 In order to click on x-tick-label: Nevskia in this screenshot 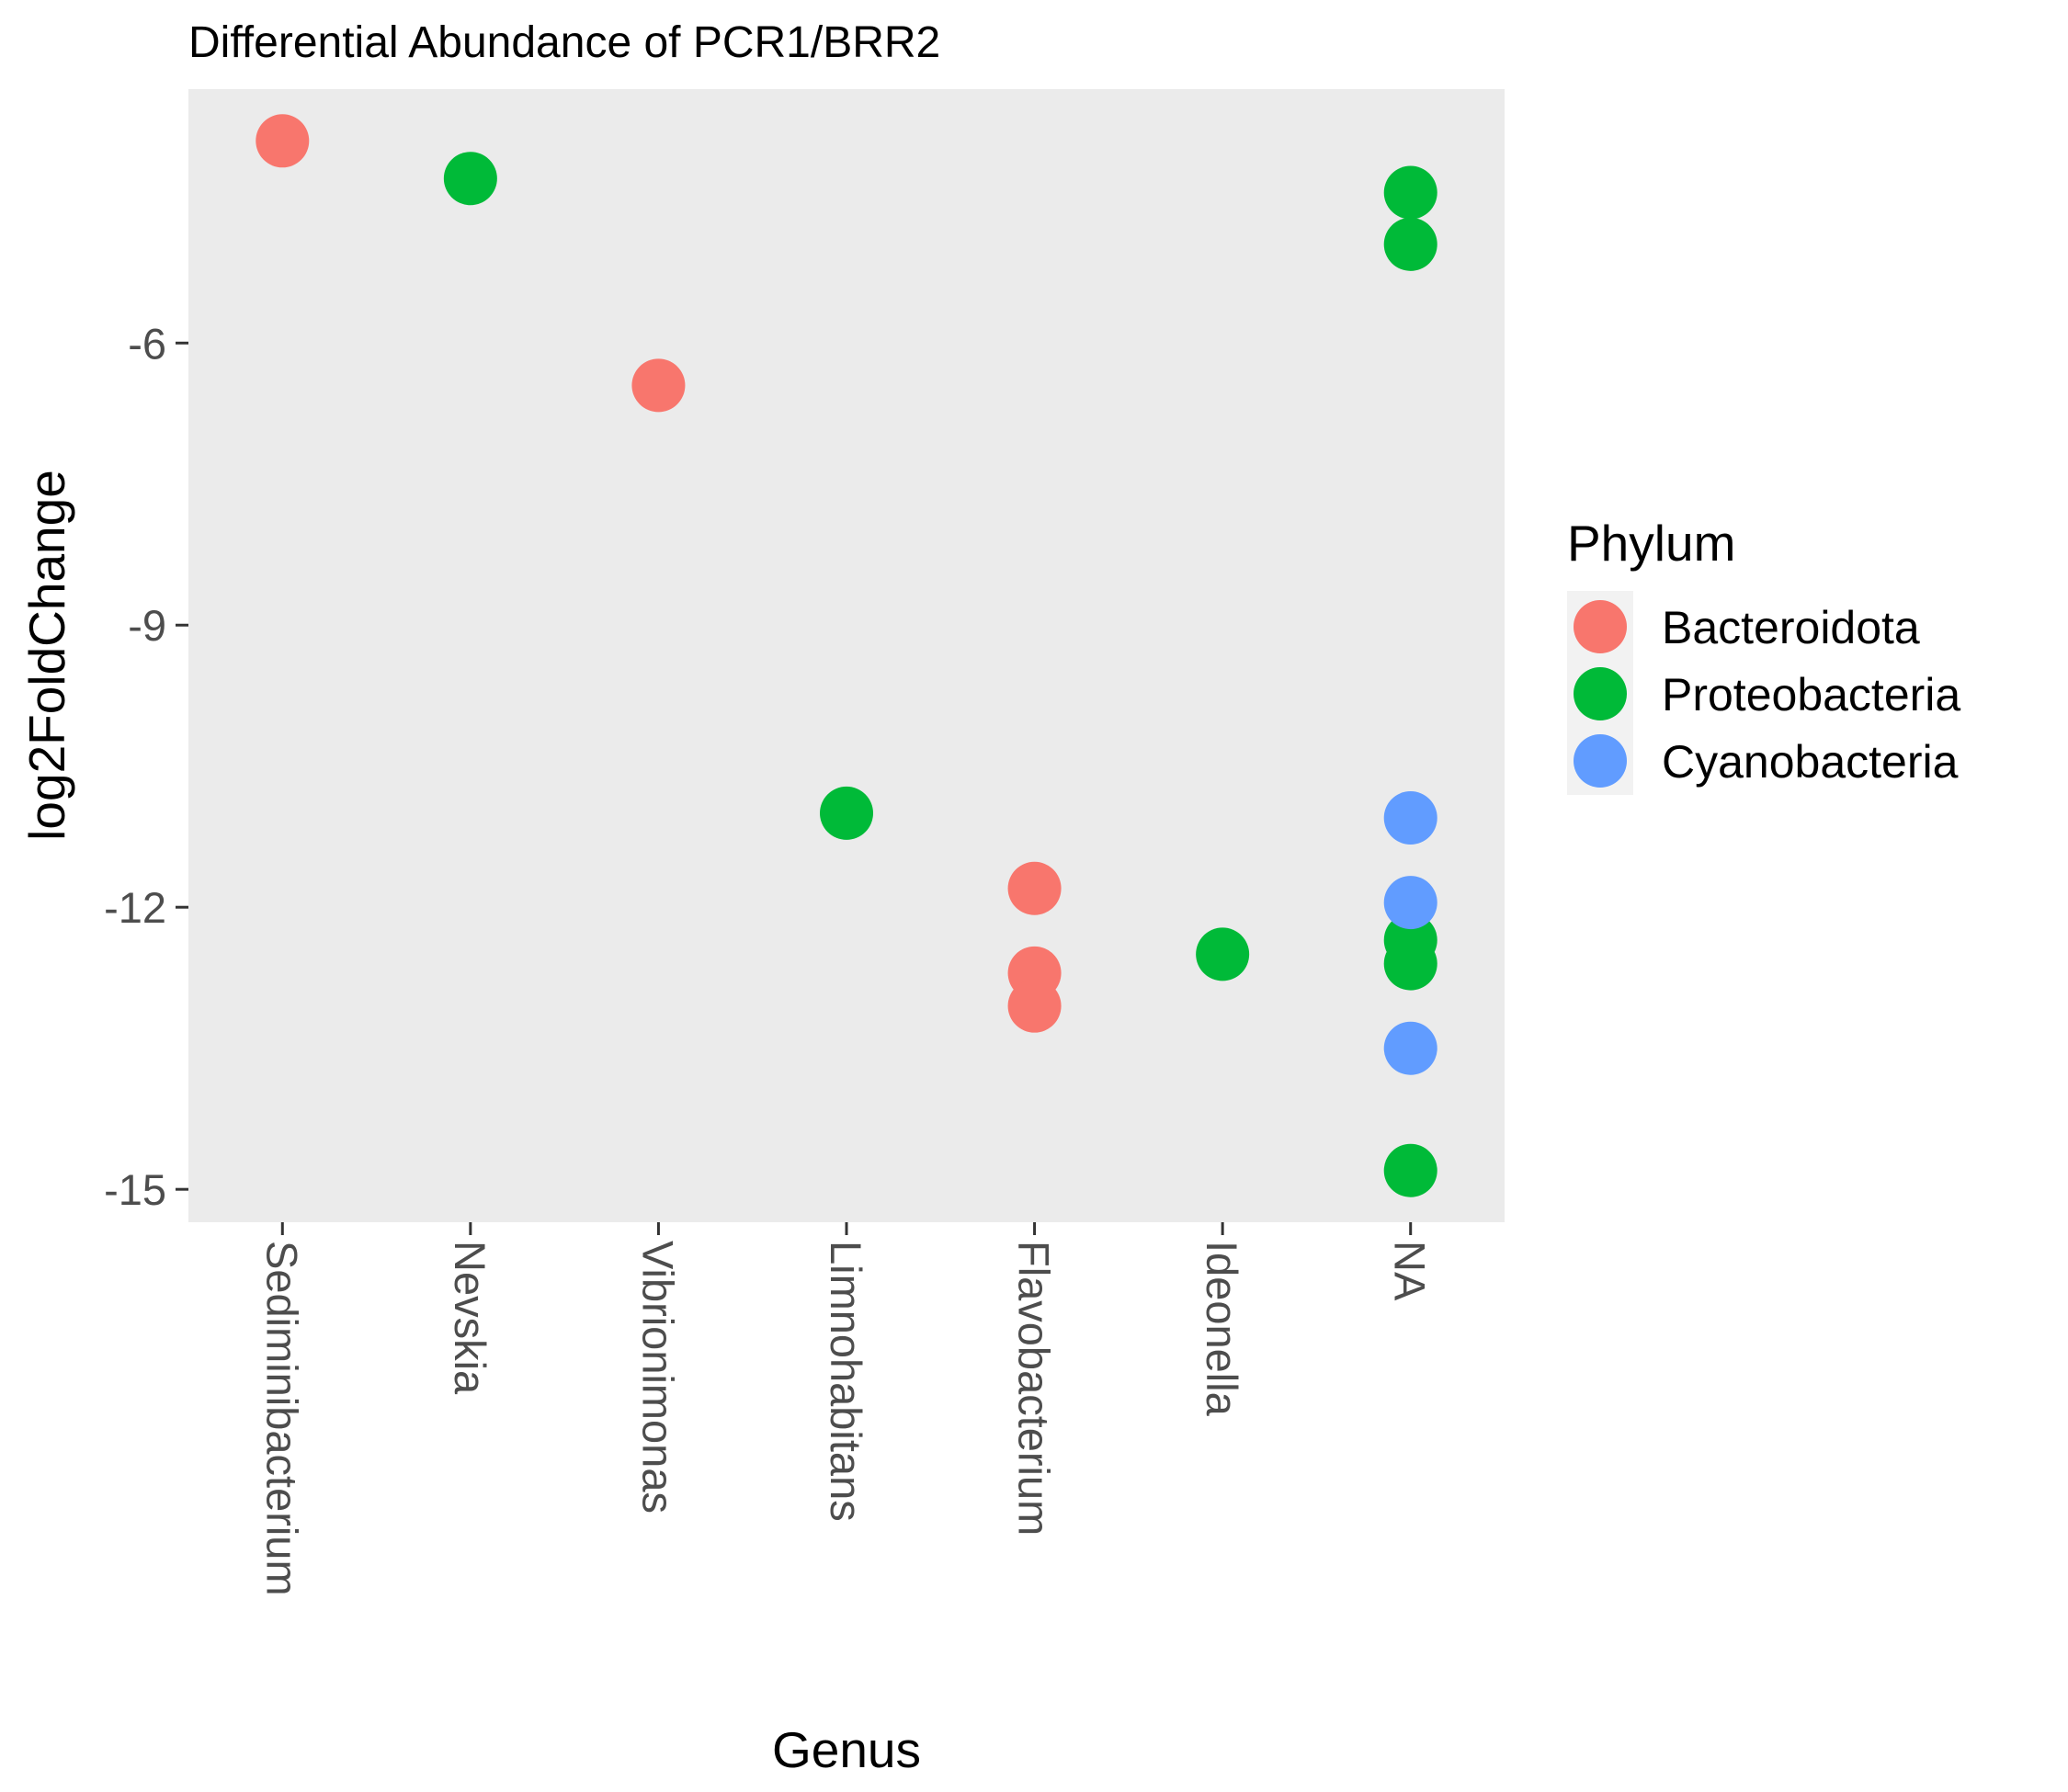, I will do `click(470, 1318)`.